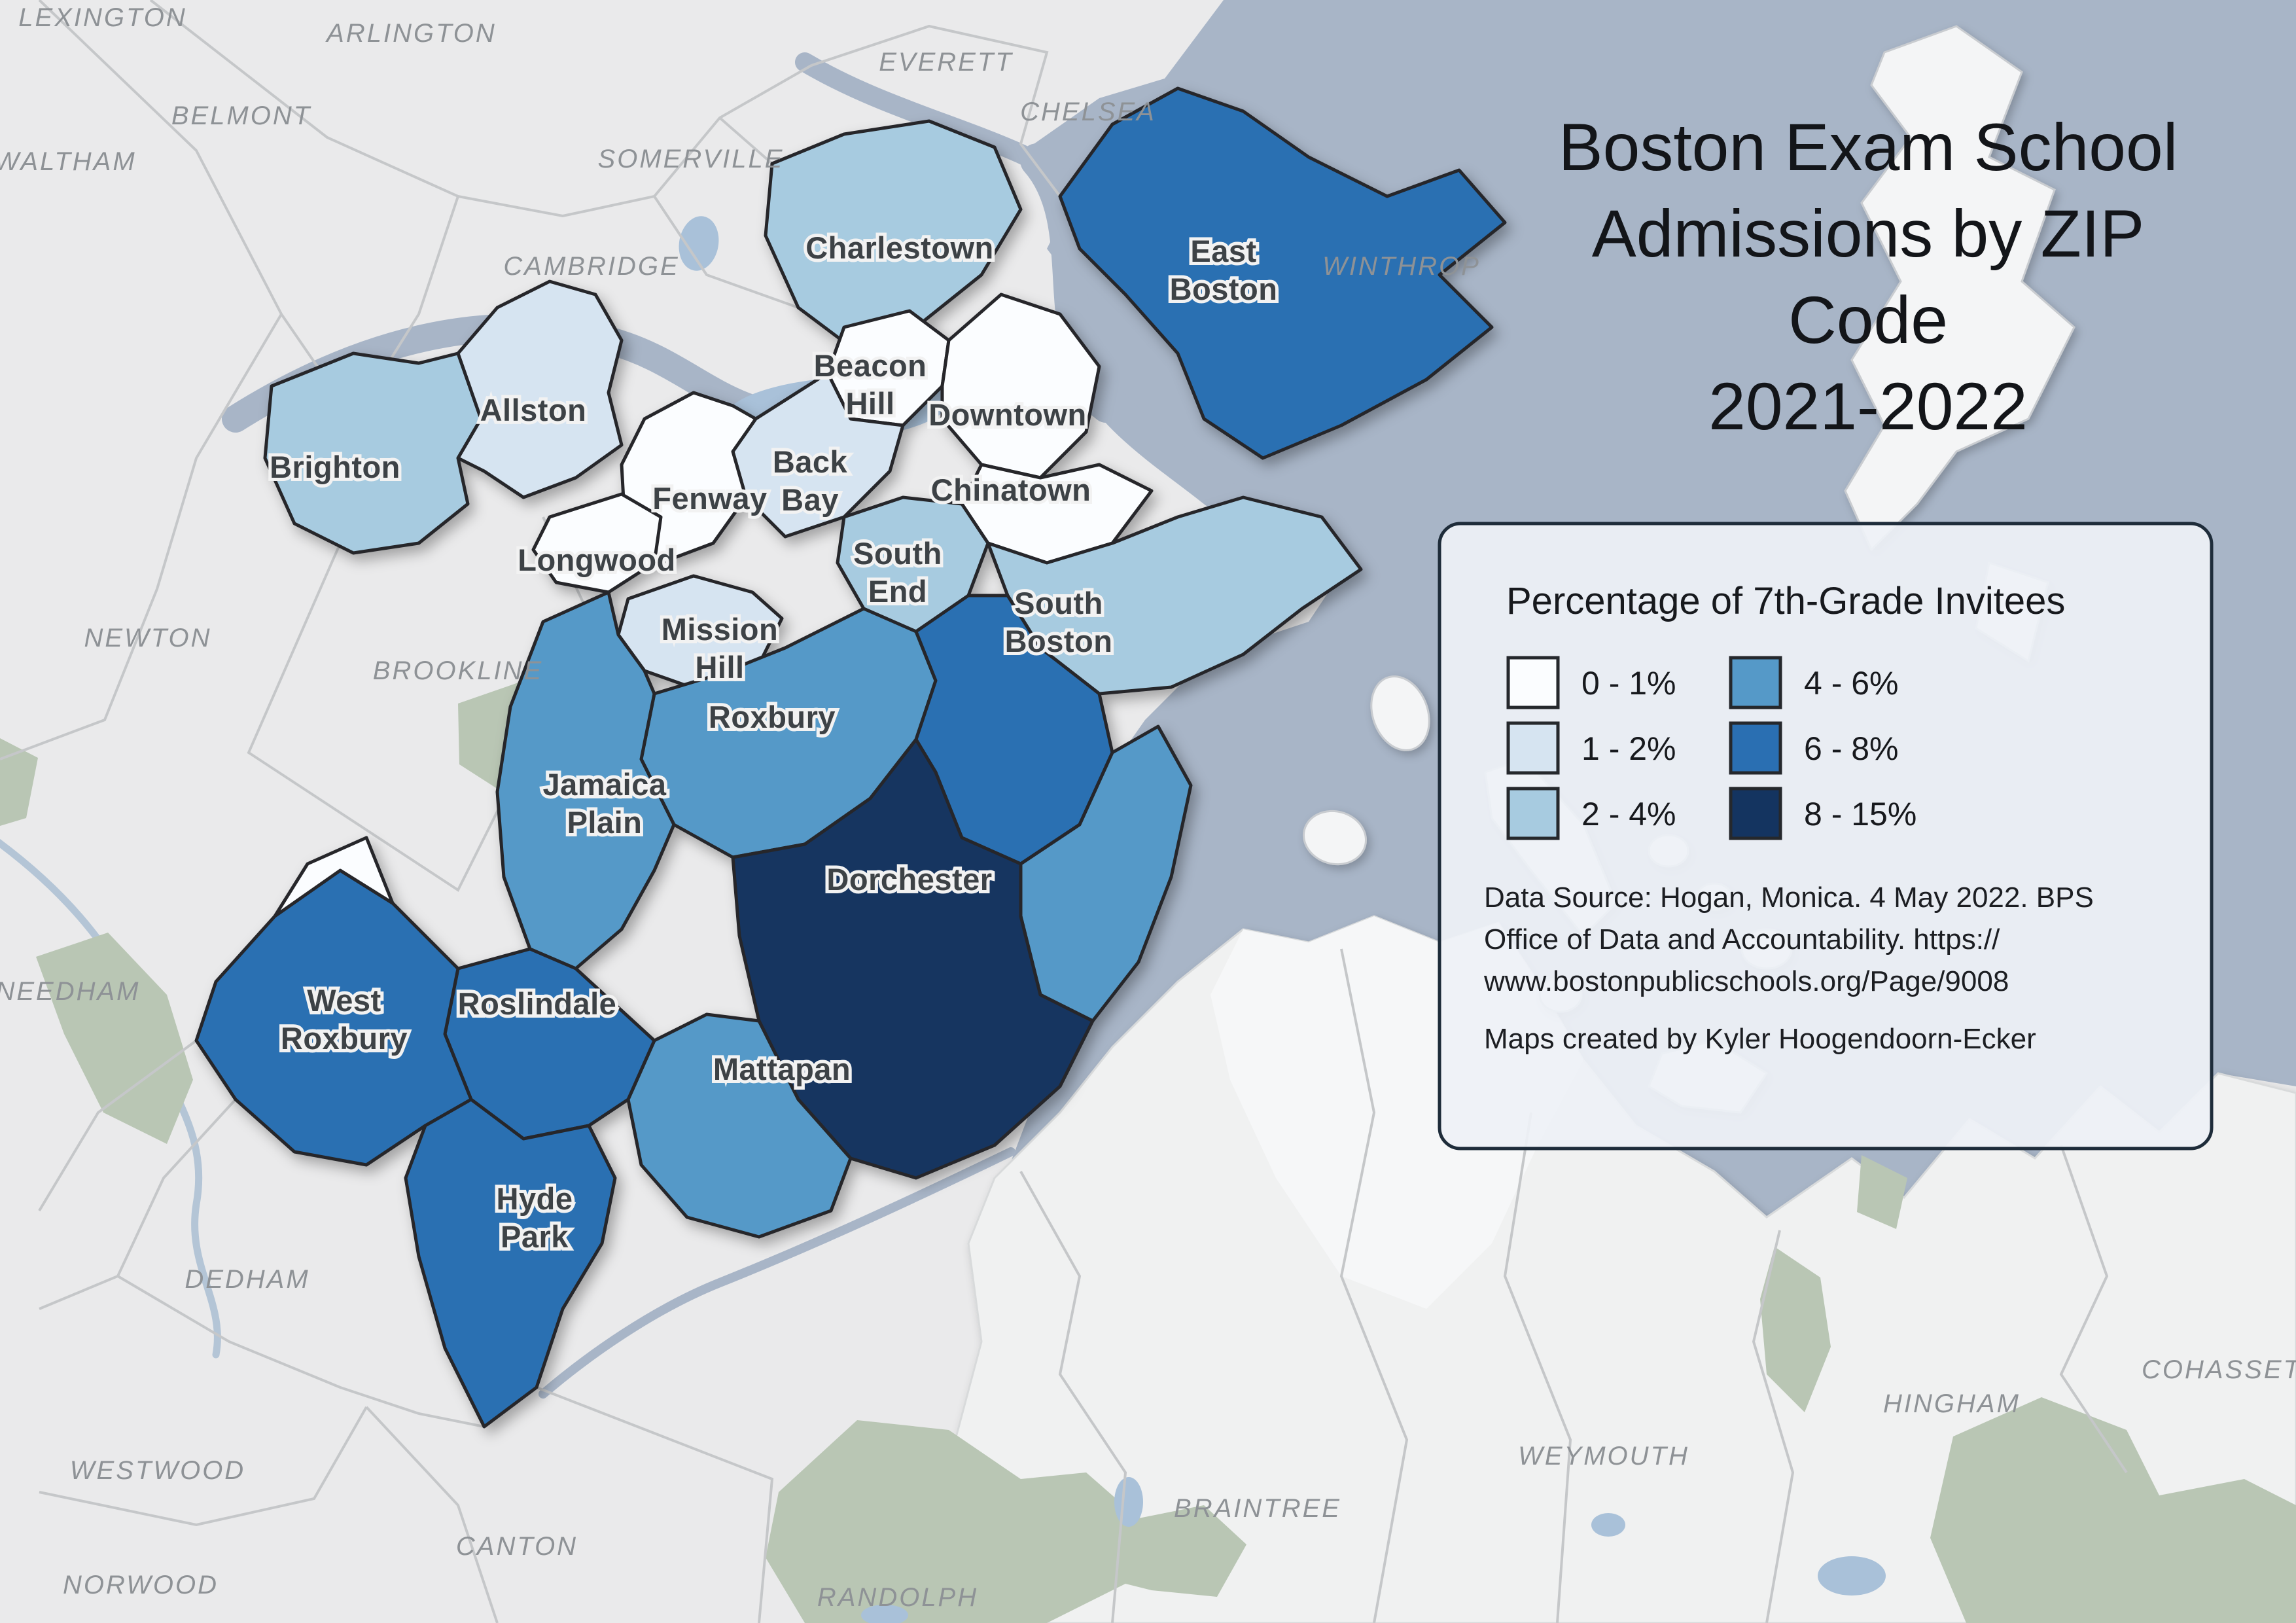  What do you see at coordinates (2113, 1510) in the screenshot?
I see `park-wompatuck` at bounding box center [2113, 1510].